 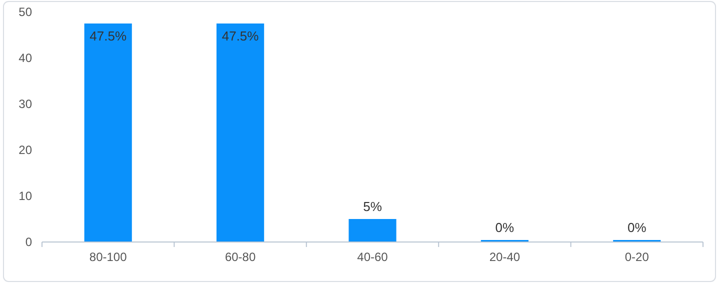 I want to click on y-tick-label: 20, so click(x=25, y=150).